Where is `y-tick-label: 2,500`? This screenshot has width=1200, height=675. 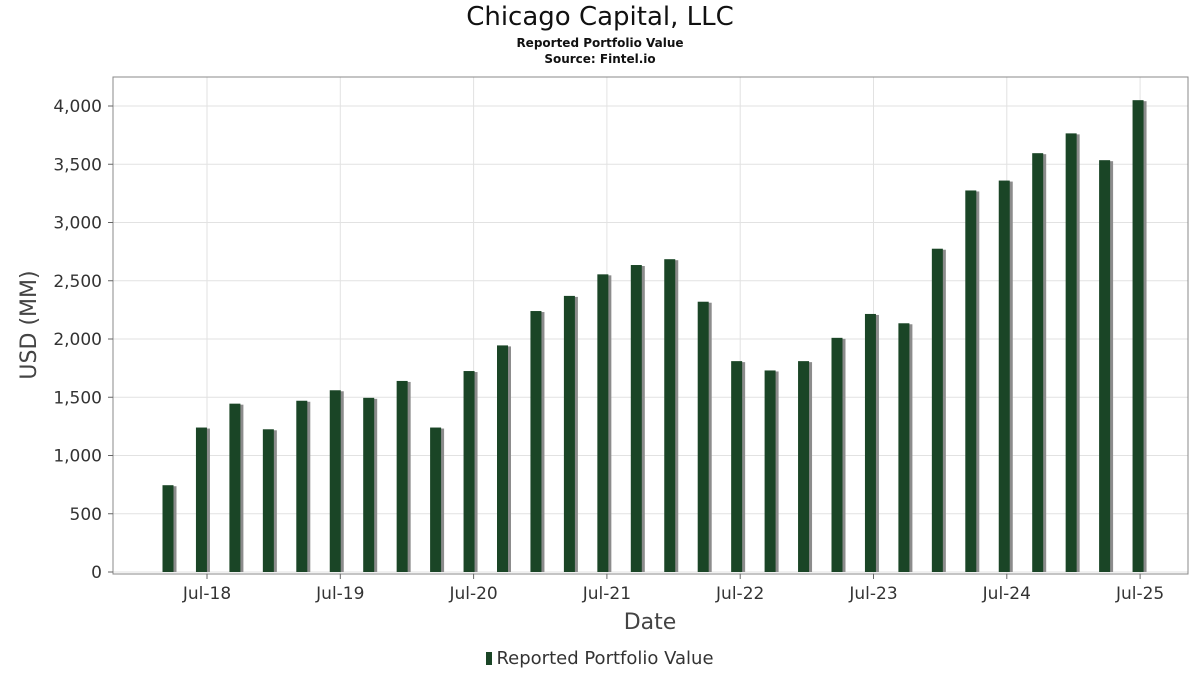 y-tick-label: 2,500 is located at coordinates (77, 282).